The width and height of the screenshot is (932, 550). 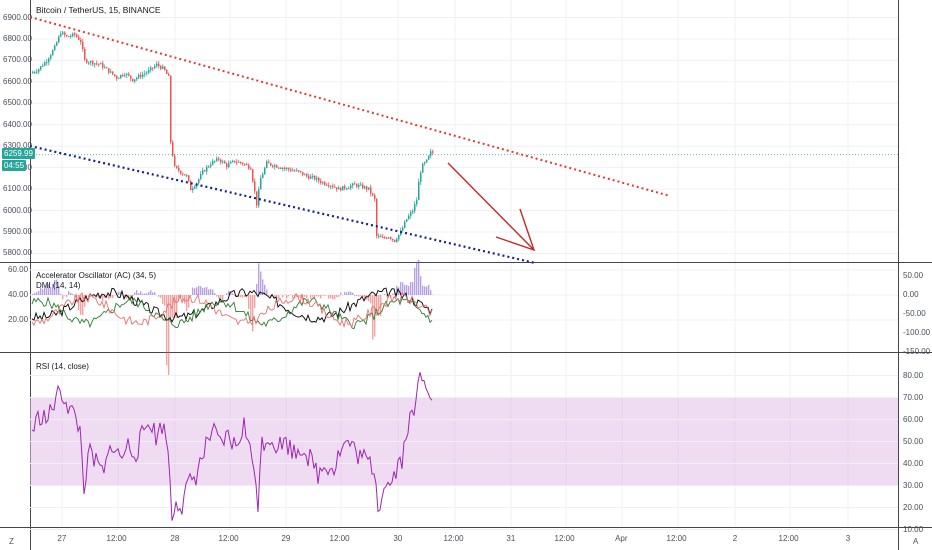 I want to click on oscillator-tick-label: 50.00, so click(x=913, y=275).